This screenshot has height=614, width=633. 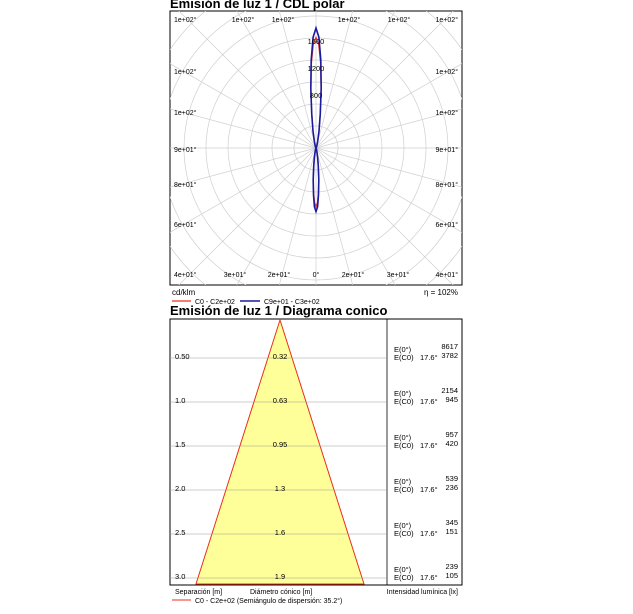 I want to click on cone-row-distance: 1.0, so click(x=180, y=400).